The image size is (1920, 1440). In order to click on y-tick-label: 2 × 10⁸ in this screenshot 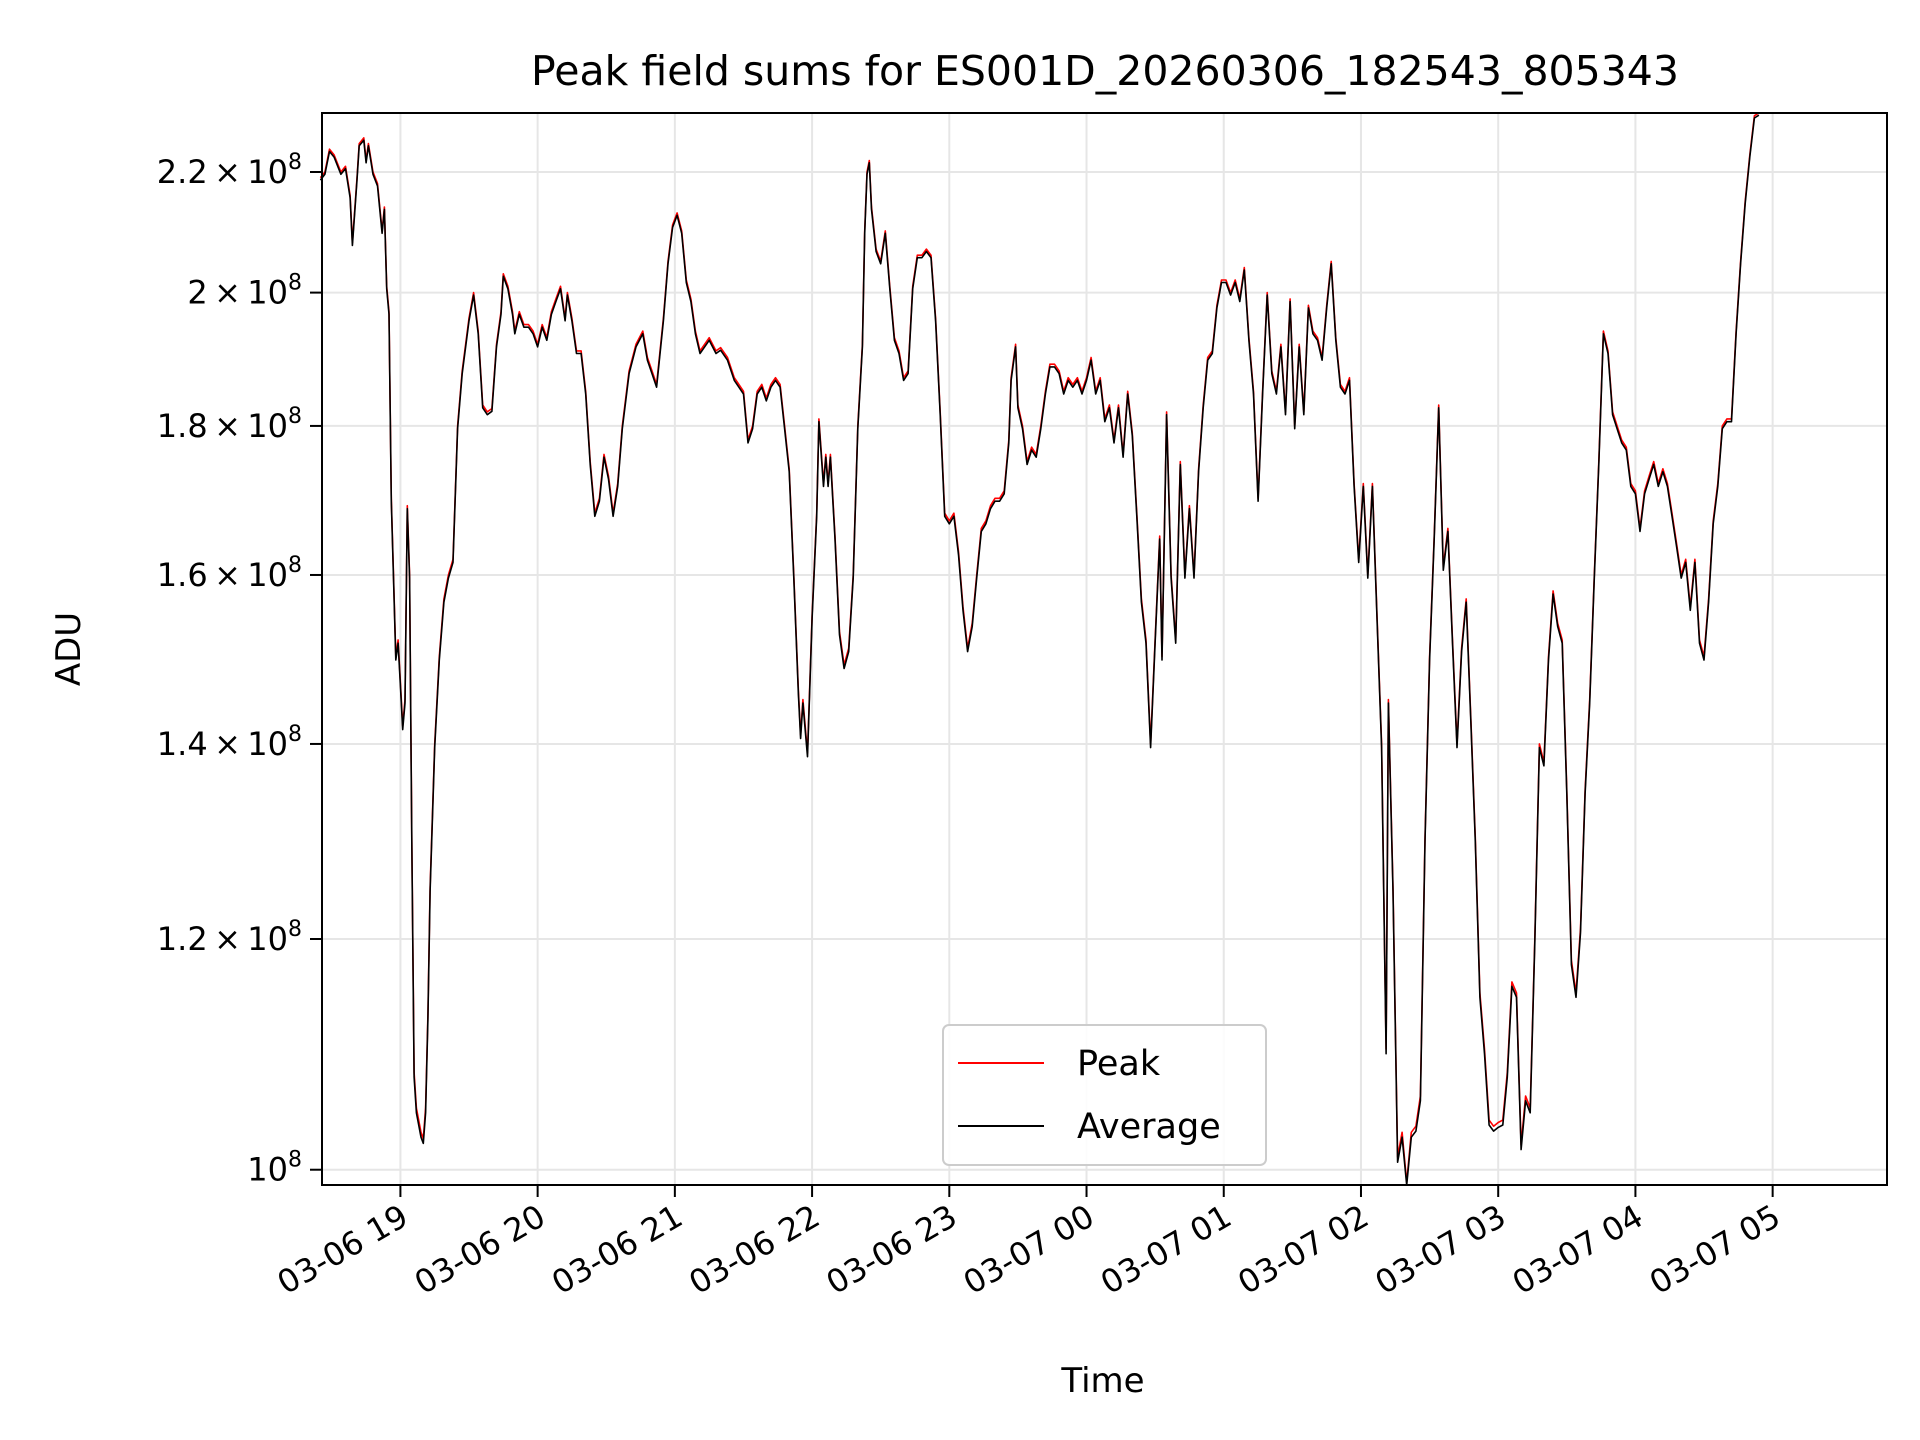, I will do `click(244, 291)`.